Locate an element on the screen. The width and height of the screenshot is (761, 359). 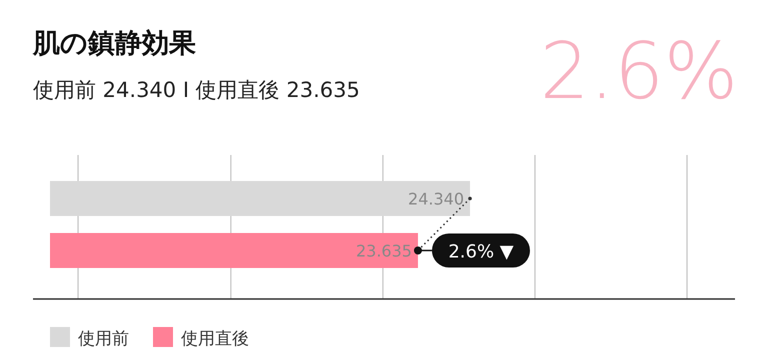
chart-subtitle: 使用前 24.340 I 使用直後 23.635 is located at coordinates (196, 90).